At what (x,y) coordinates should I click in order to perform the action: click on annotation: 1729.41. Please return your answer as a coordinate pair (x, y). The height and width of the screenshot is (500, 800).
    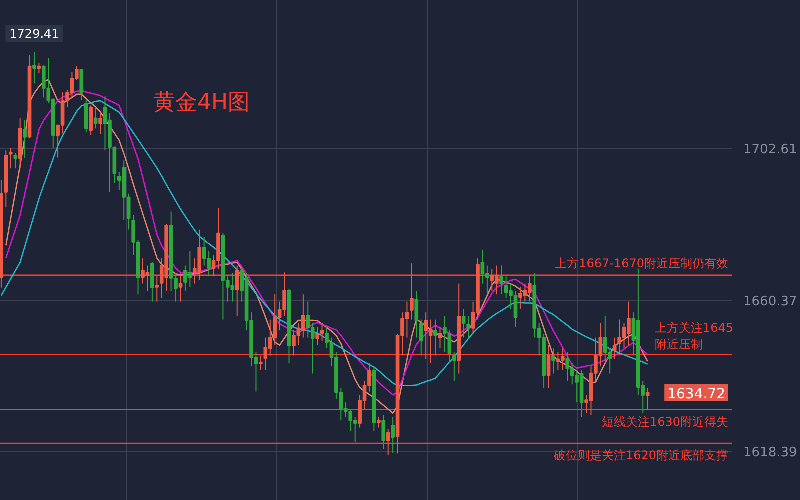
    Looking at the image, I should click on (35, 33).